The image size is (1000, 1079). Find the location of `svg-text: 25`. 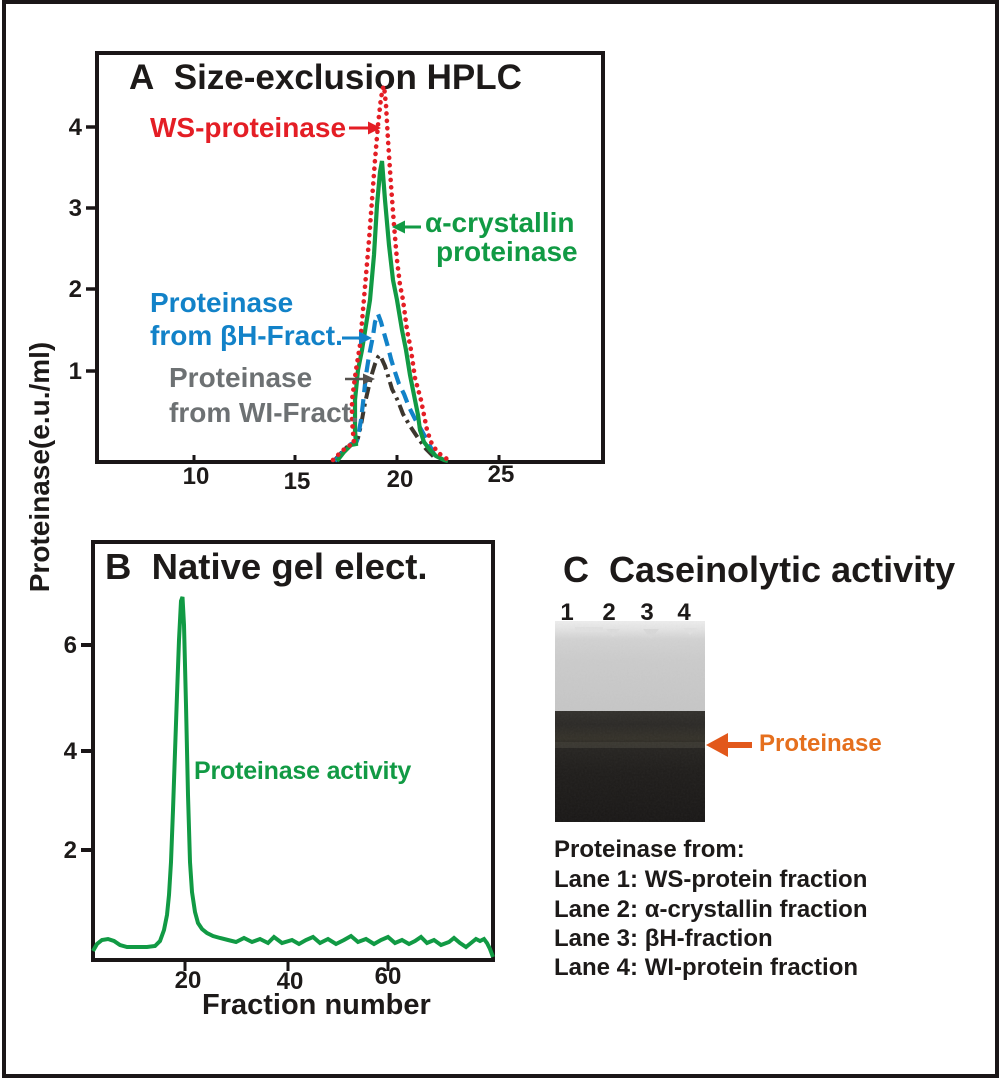

svg-text: 25 is located at coordinates (501, 474).